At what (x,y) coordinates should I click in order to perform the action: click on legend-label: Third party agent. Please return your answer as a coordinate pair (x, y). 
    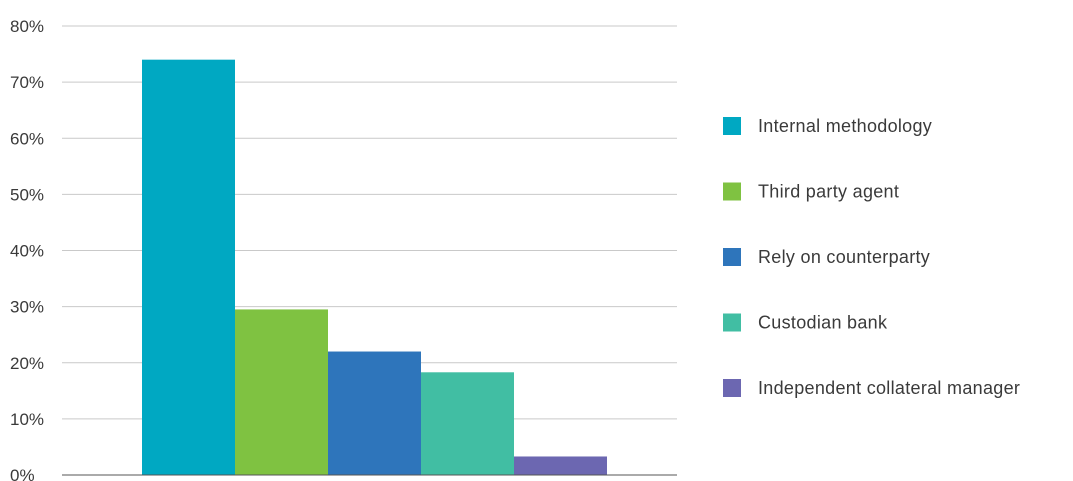
    Looking at the image, I should click on (828, 192).